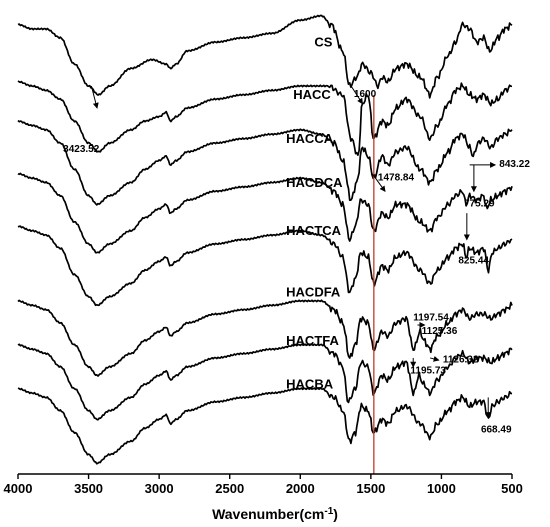  What do you see at coordinates (370, 488) in the screenshot?
I see `x-tick-label-1500: 1500` at bounding box center [370, 488].